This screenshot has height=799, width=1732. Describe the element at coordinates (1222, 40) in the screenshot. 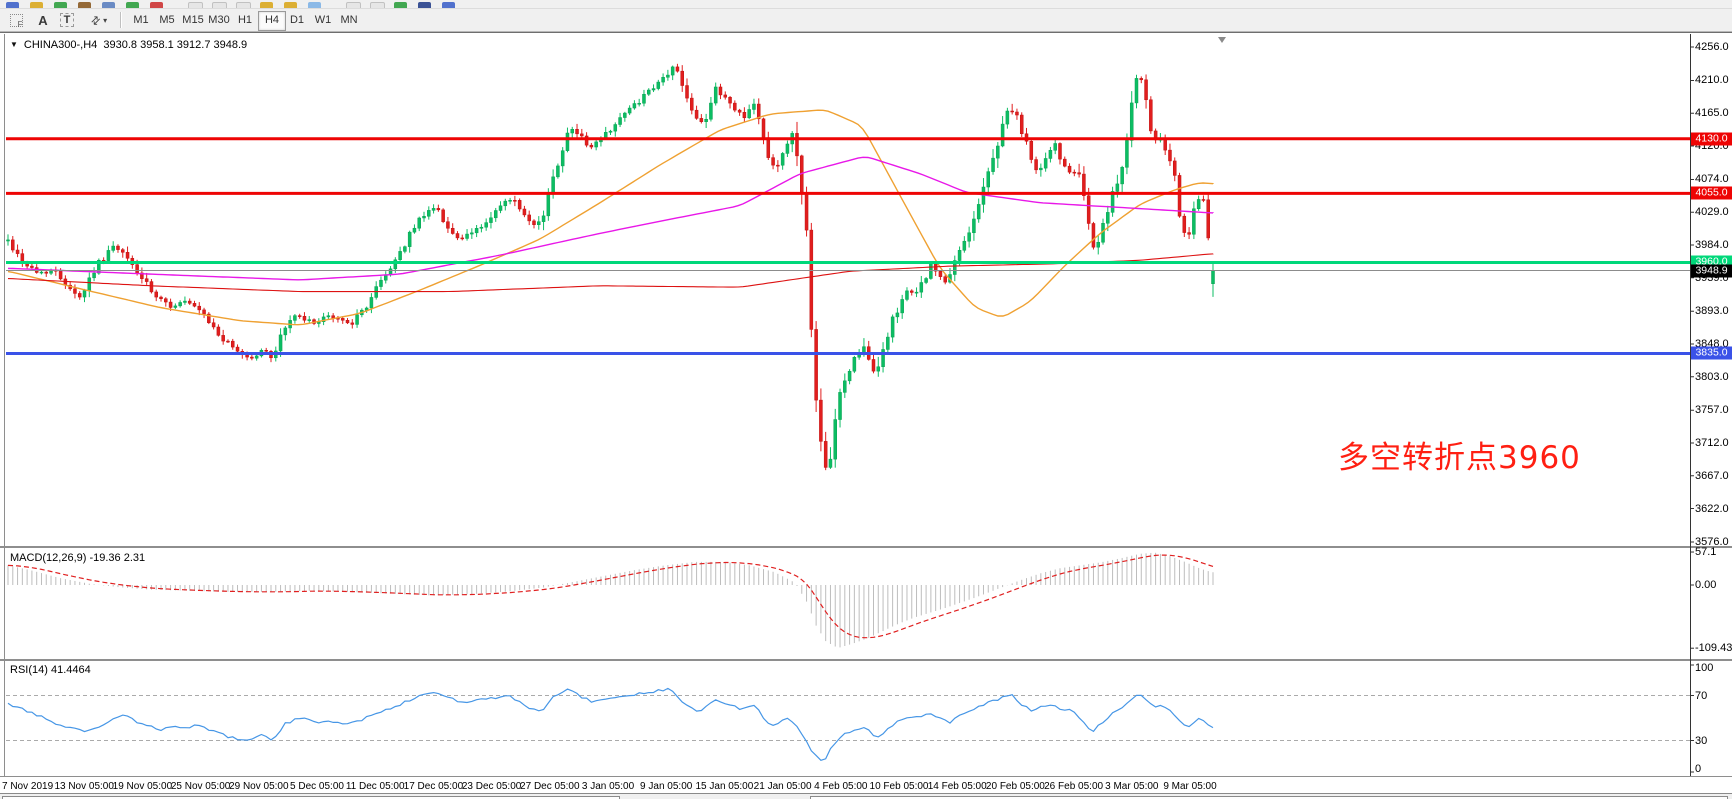

I see `chart-shift-marker` at that location.